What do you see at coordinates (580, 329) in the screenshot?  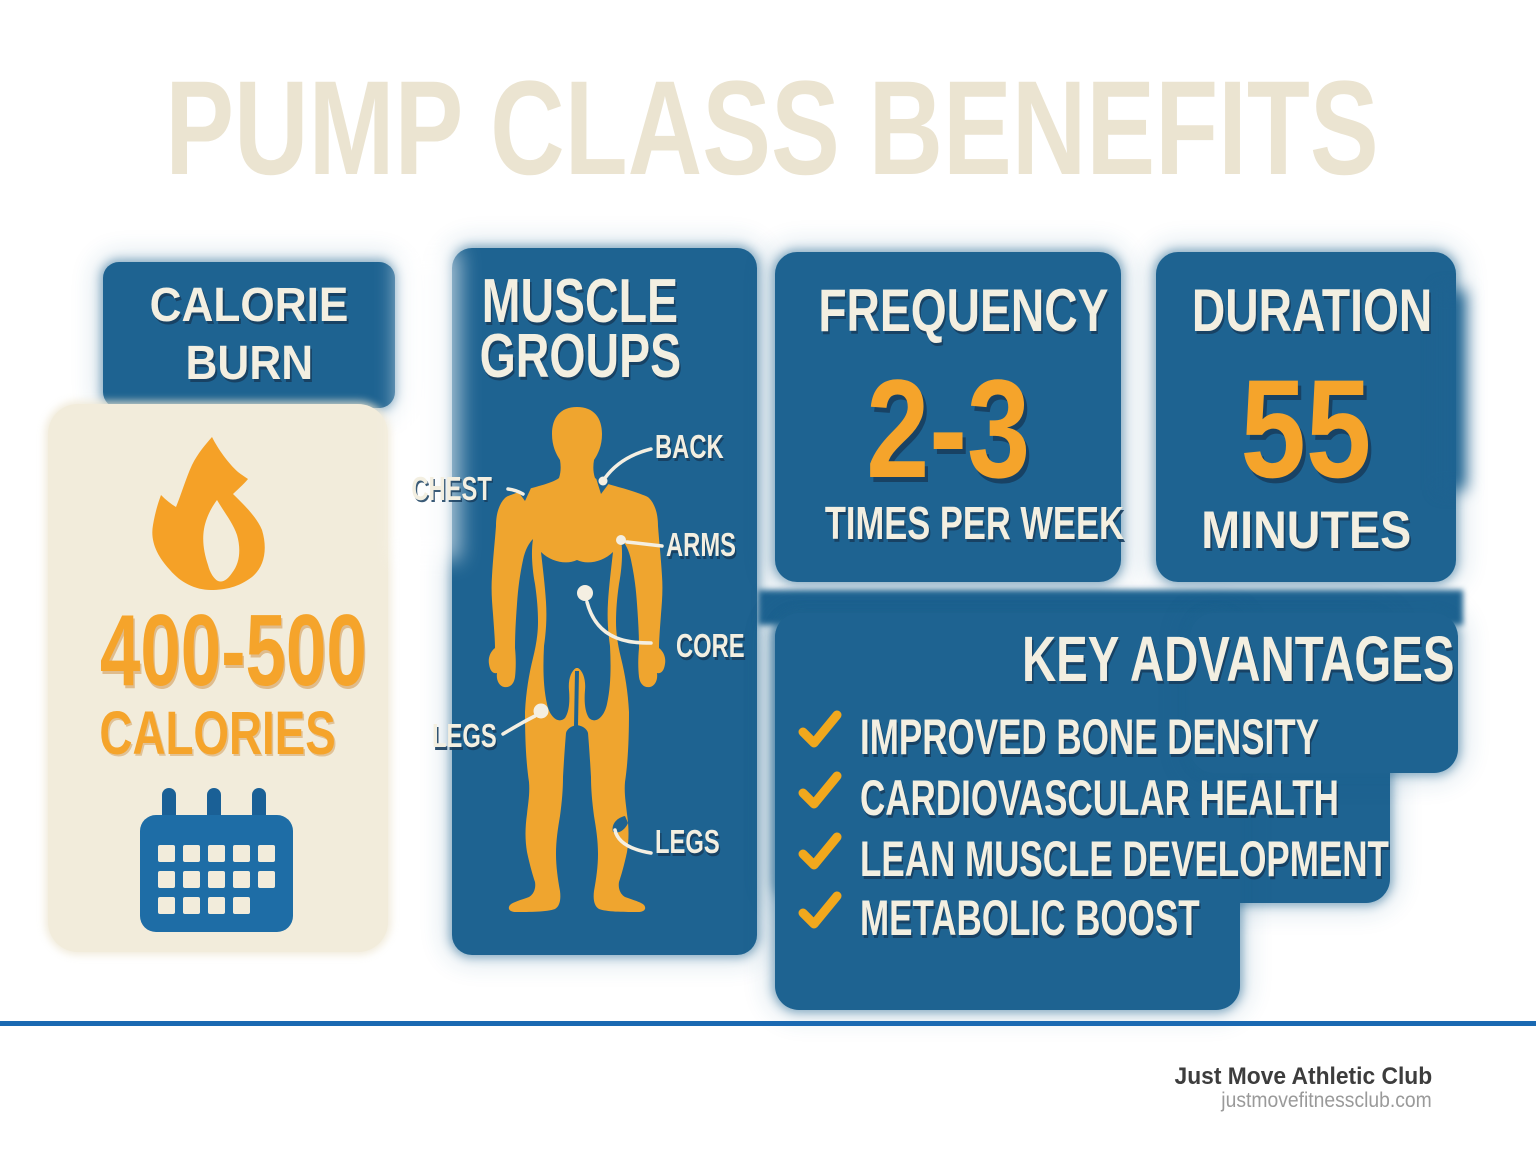 I see `muscle-heading: MUSCLE GROUPS` at bounding box center [580, 329].